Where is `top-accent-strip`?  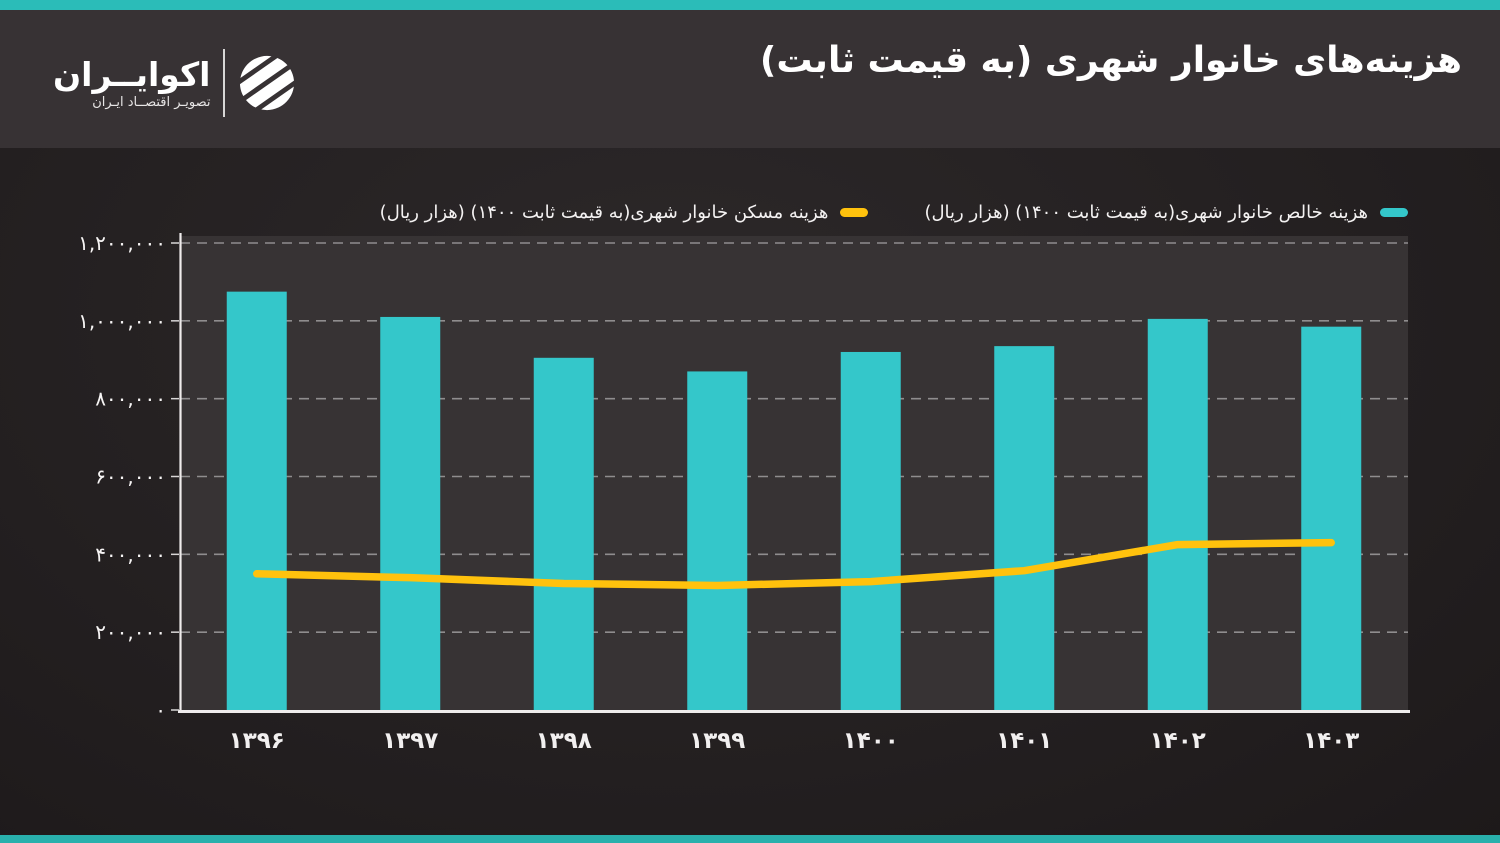 top-accent-strip is located at coordinates (750, 5).